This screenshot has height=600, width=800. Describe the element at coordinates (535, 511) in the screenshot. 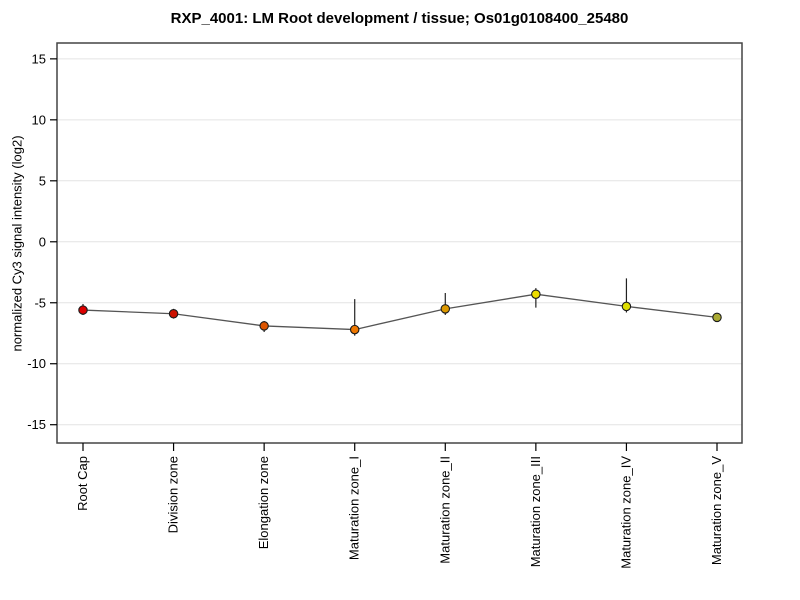

I see `x-tick-label: Maturation zone_III` at that location.